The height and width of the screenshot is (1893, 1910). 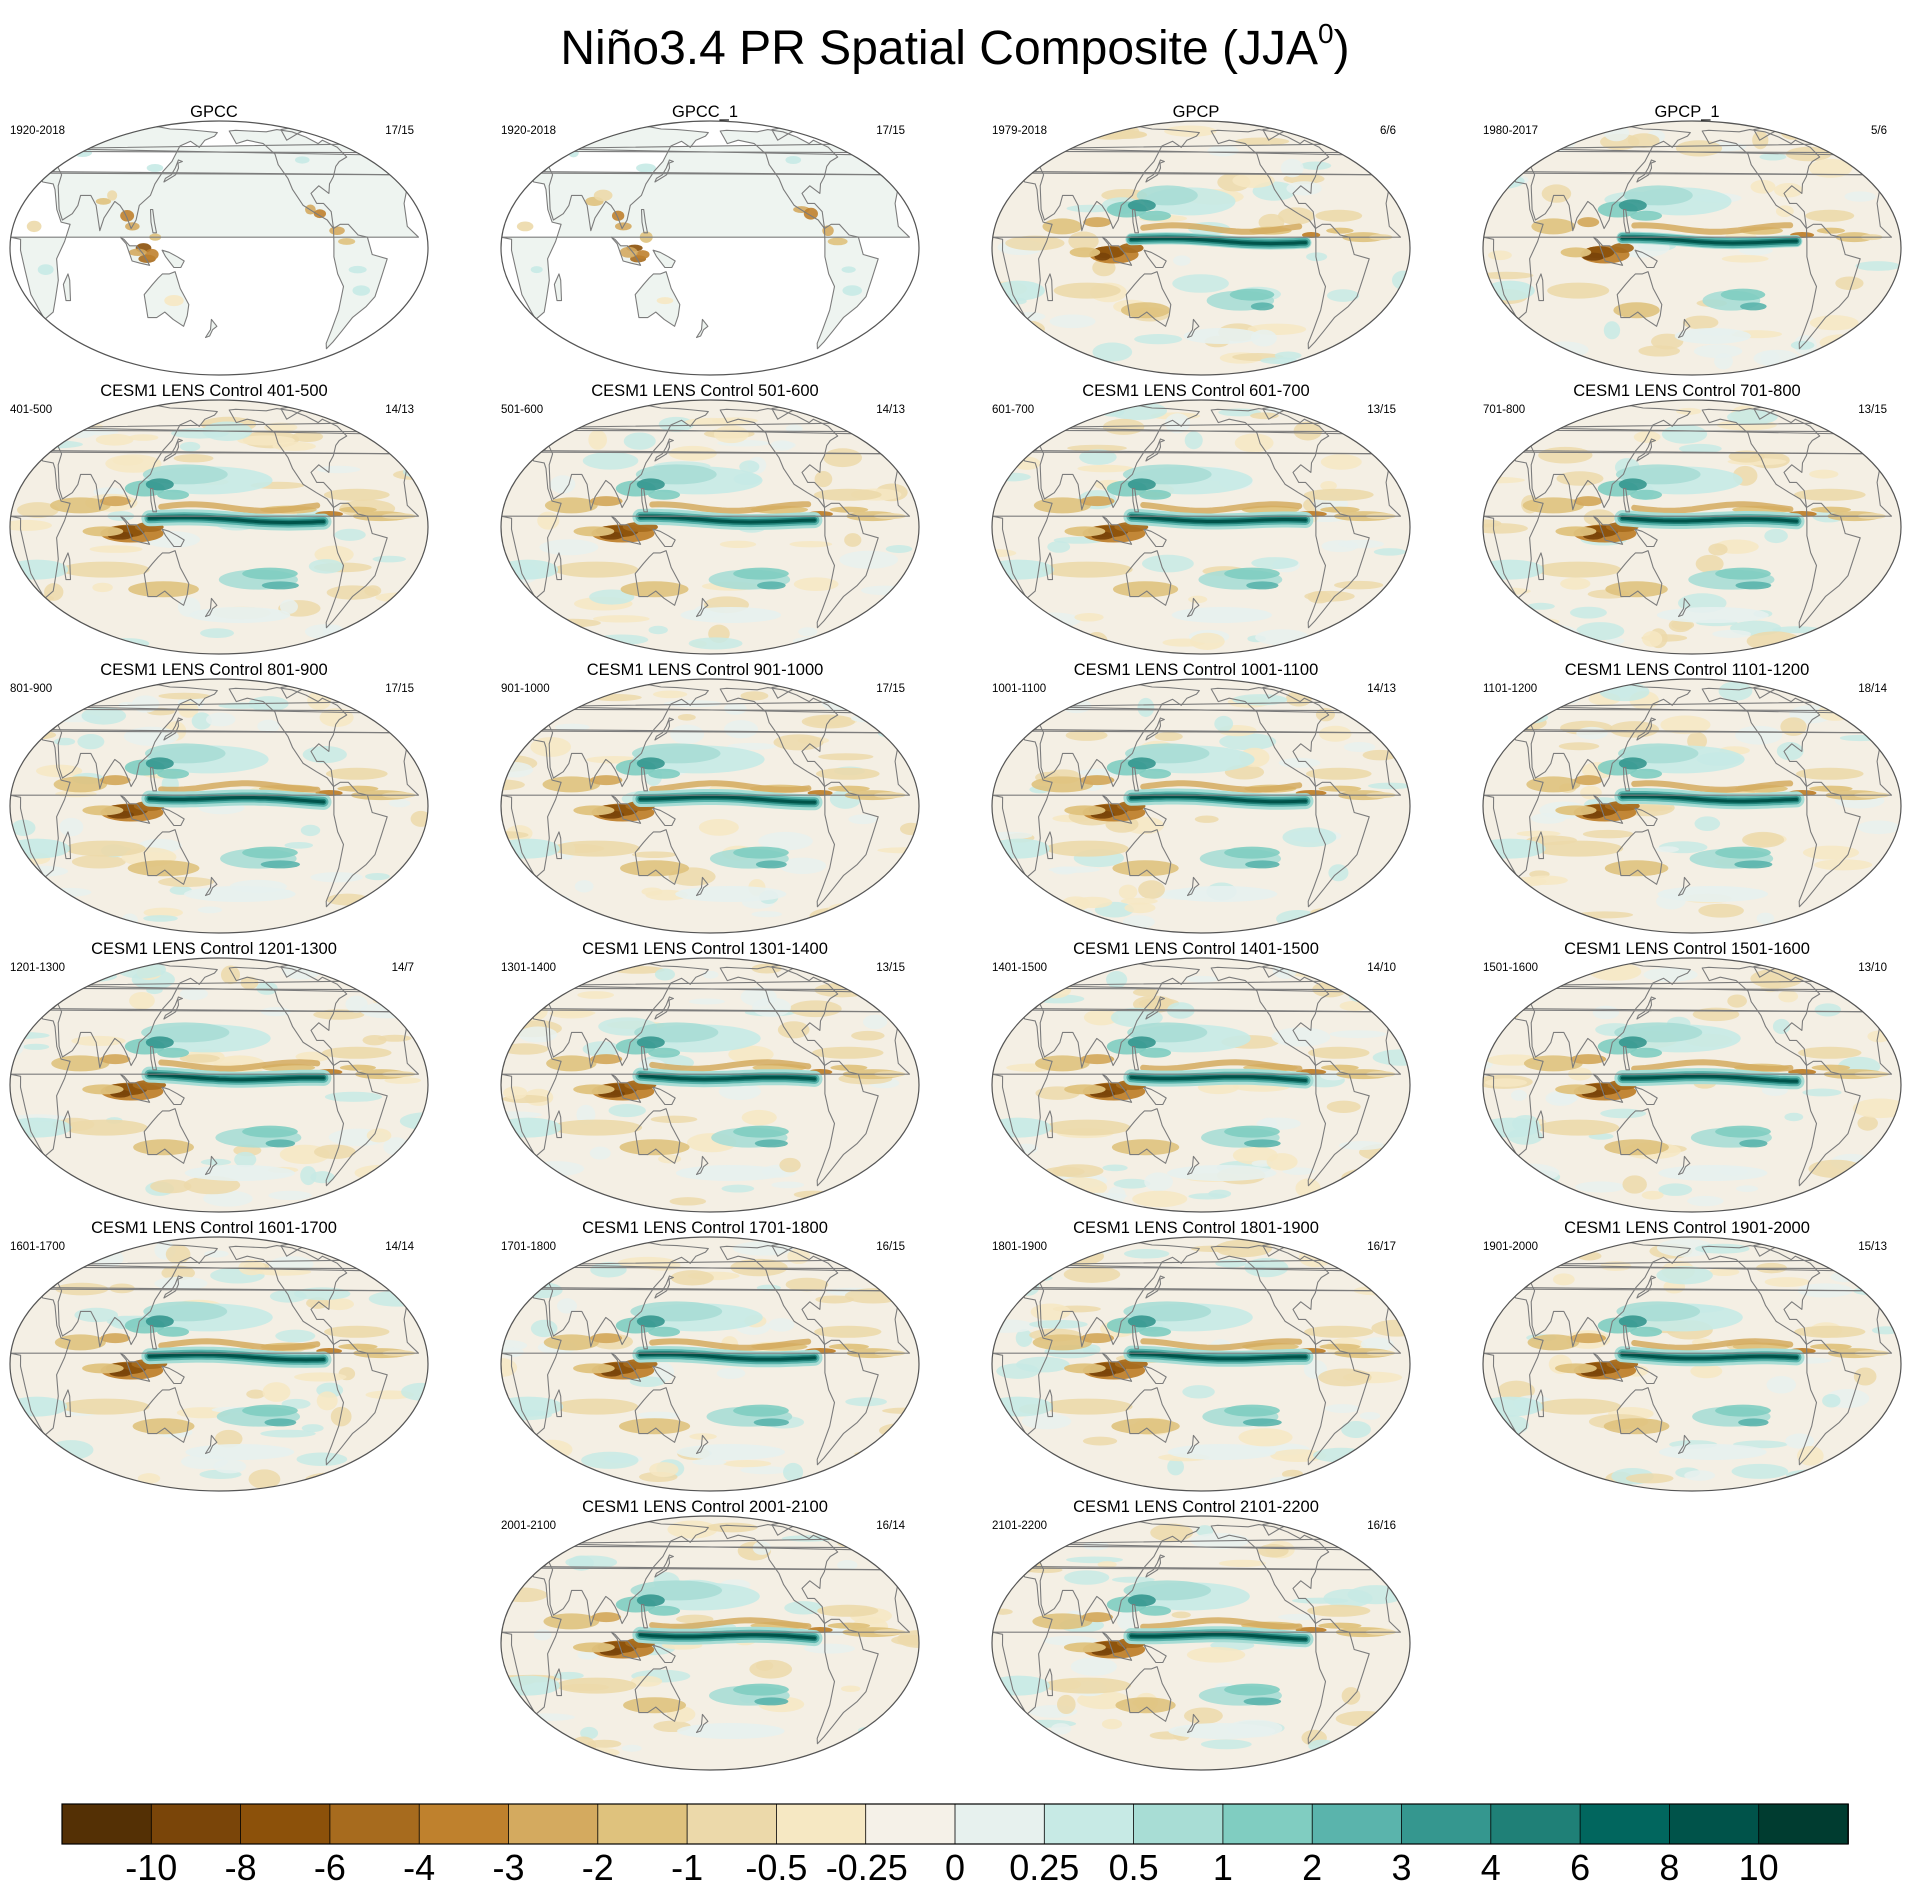 I want to click on panel-period: 1601-1700, so click(x=37, y=1247).